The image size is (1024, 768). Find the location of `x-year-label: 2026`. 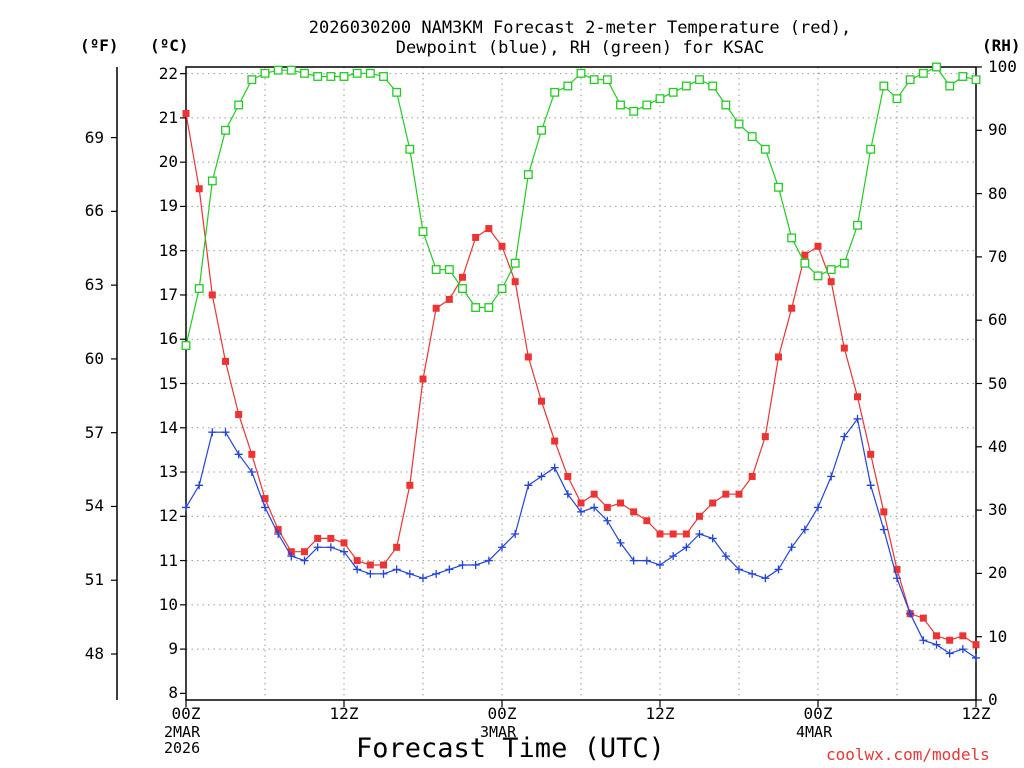

x-year-label: 2026 is located at coordinates (182, 748).